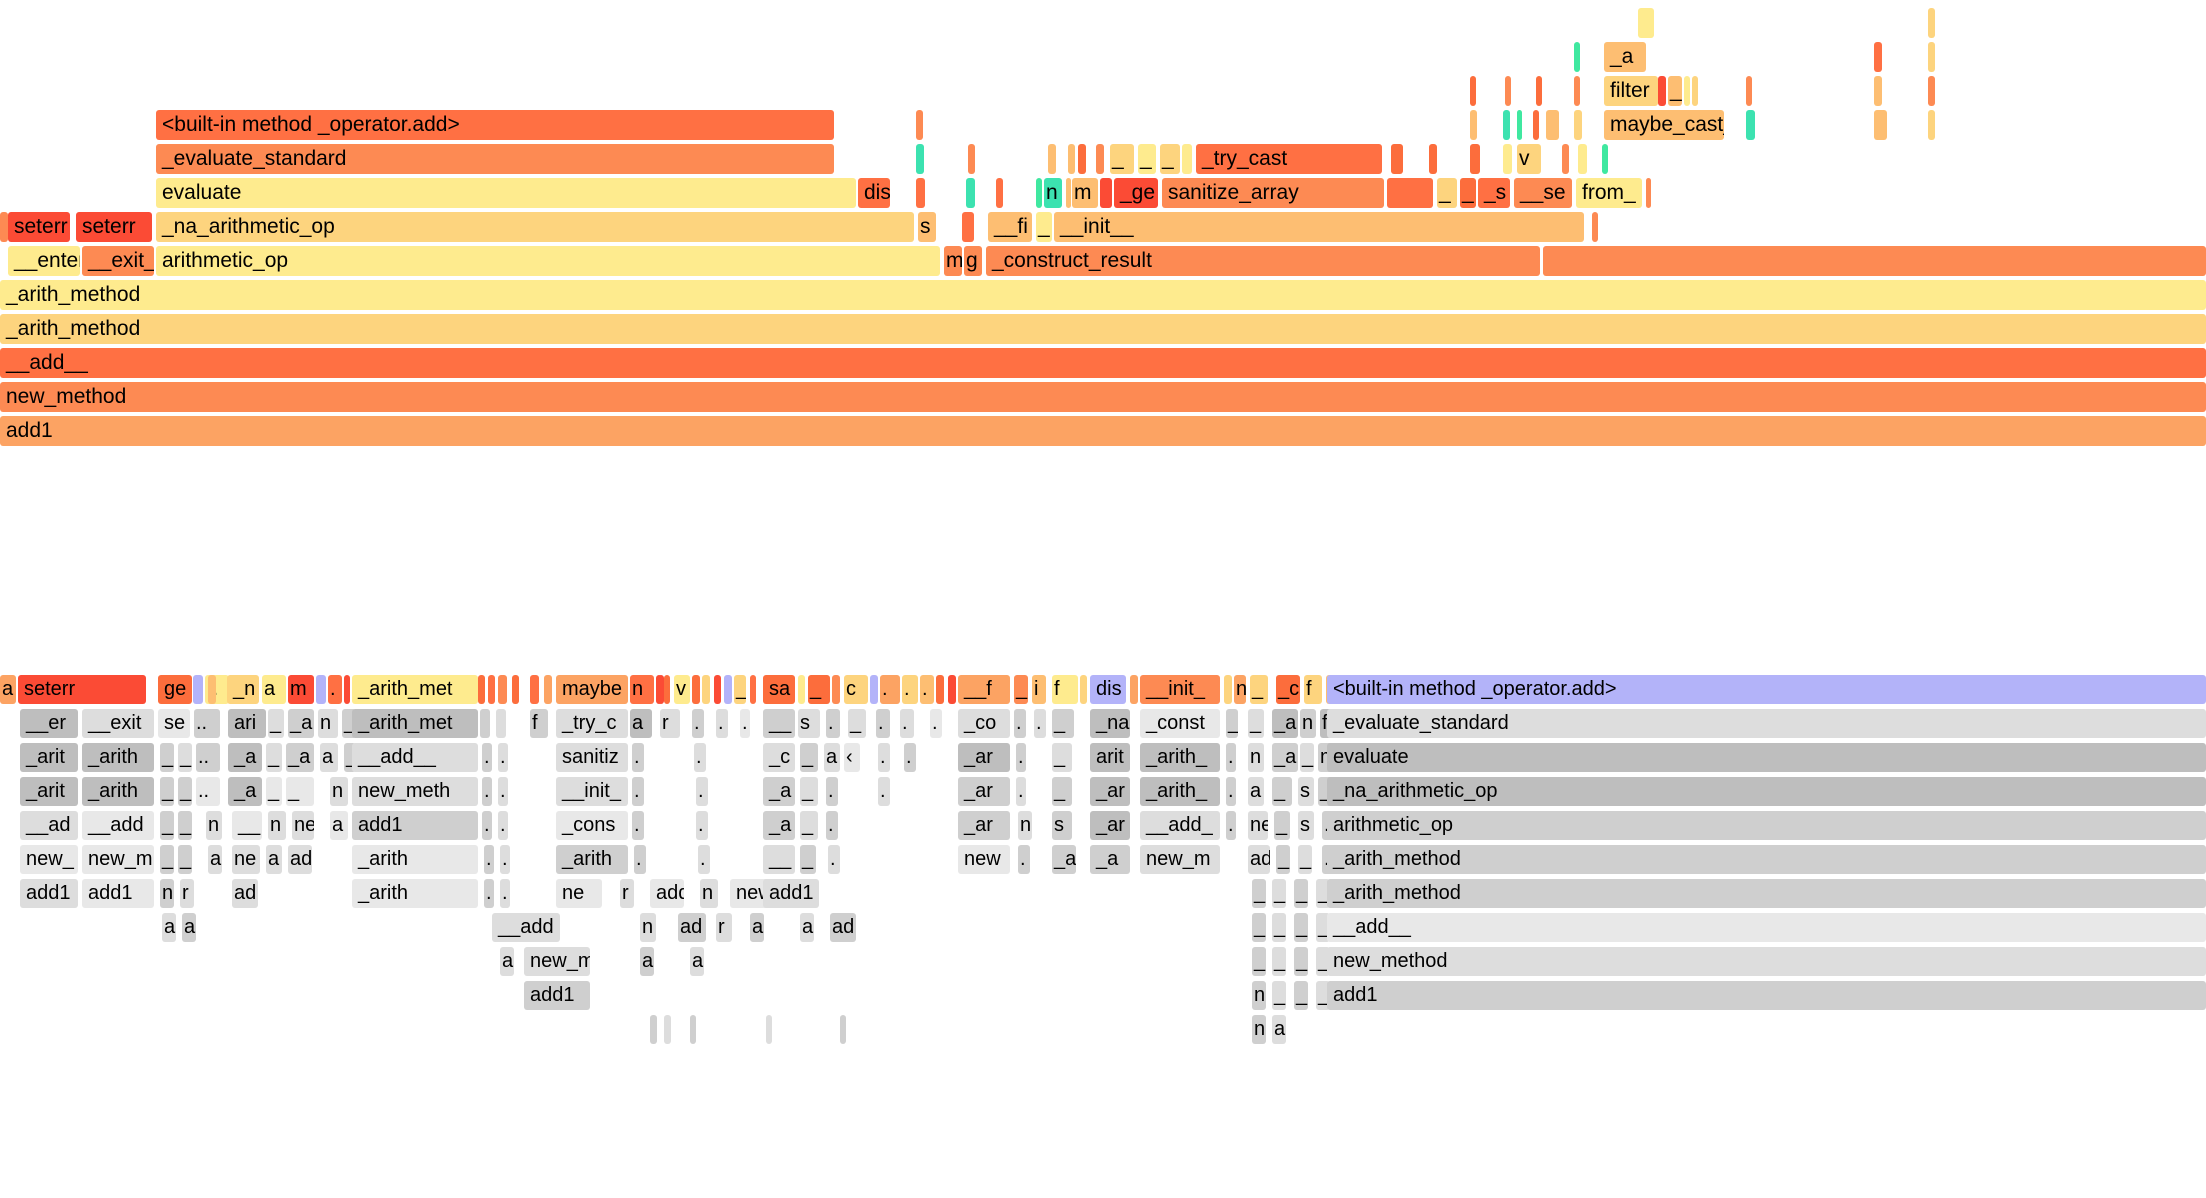 The width and height of the screenshot is (2206, 1198). What do you see at coordinates (1687, 91) in the screenshot?
I see `frame-r2-c3` at bounding box center [1687, 91].